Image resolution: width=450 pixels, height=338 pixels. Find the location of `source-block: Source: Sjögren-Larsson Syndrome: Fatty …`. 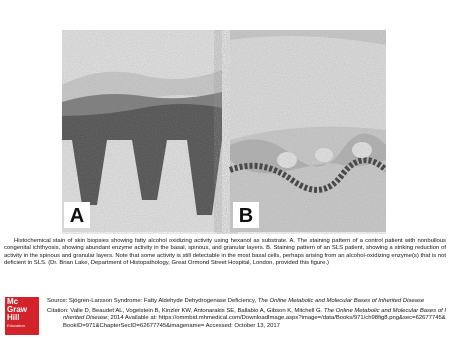

source-block: Source: Sjögren-Larsson Syndrome: Fatty … is located at coordinates (247, 315).